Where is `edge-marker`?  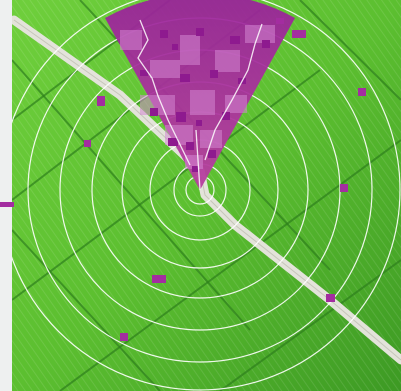
edge-marker is located at coordinates (7, 204).